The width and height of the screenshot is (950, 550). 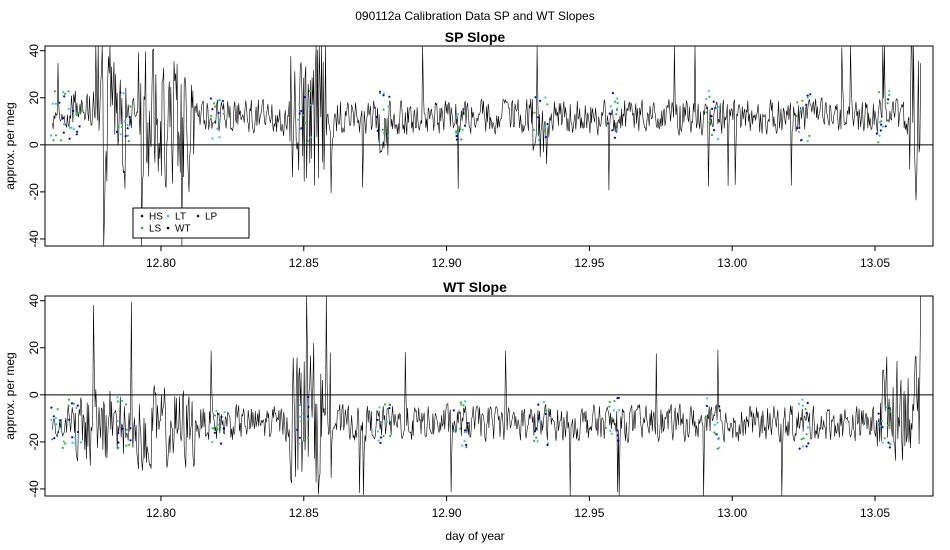 What do you see at coordinates (589, 513) in the screenshot?
I see `x-tick-label: 12.95` at bounding box center [589, 513].